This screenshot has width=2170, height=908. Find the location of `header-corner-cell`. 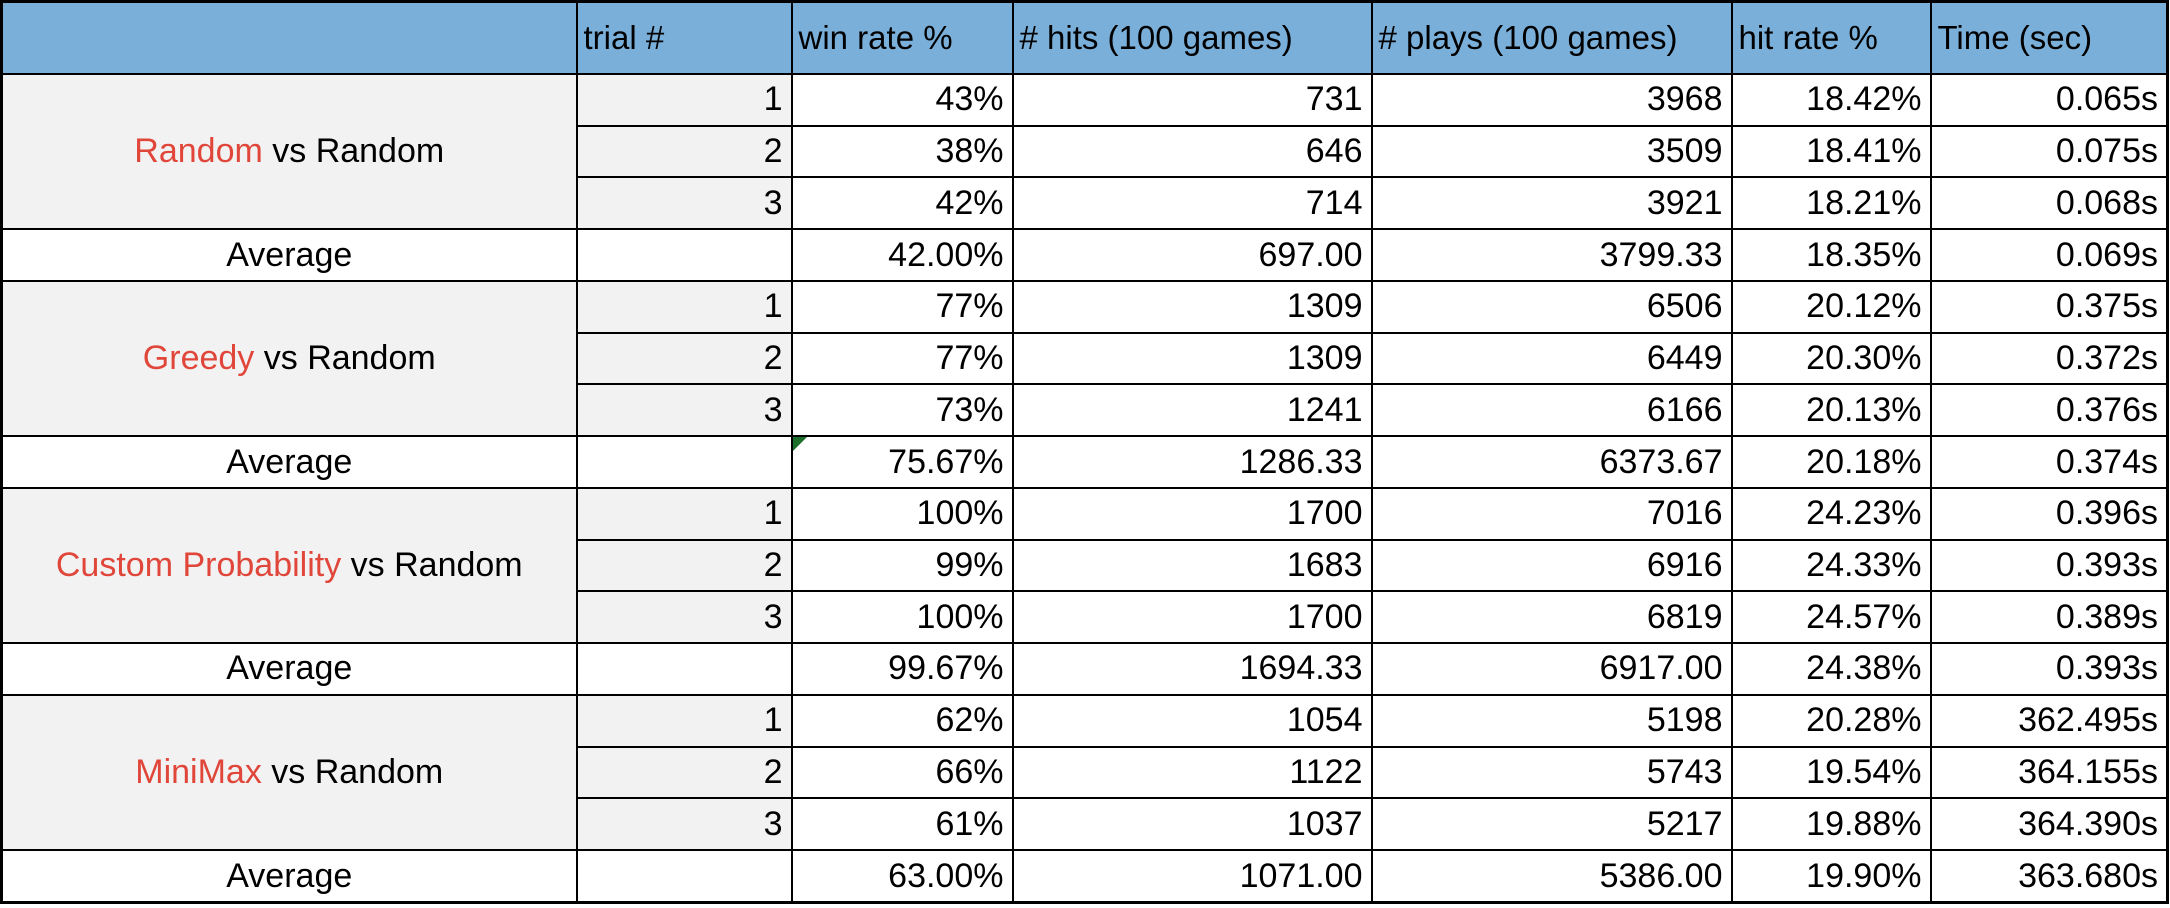

header-corner-cell is located at coordinates (289, 37).